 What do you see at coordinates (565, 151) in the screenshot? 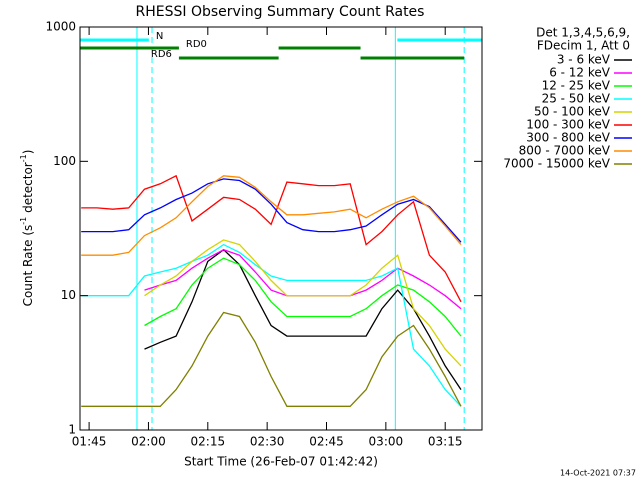
I see `legend-label: 800 - 7000 keV` at bounding box center [565, 151].